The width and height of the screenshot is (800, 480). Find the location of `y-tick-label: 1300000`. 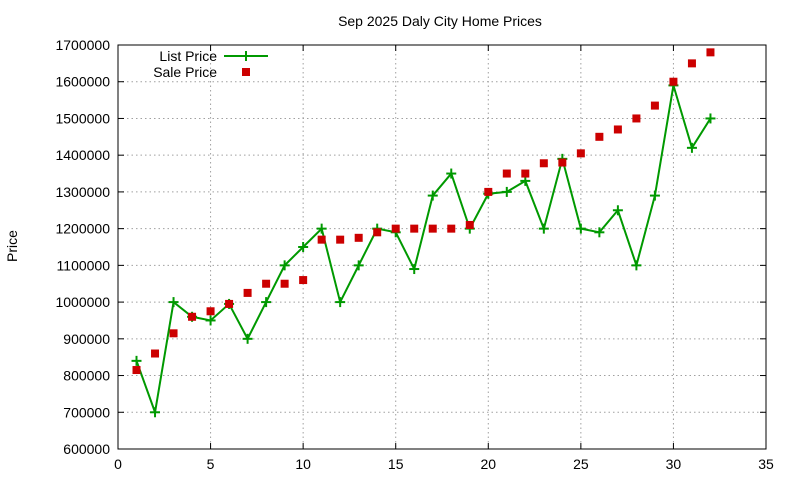

y-tick-label: 1300000 is located at coordinates (82, 192).